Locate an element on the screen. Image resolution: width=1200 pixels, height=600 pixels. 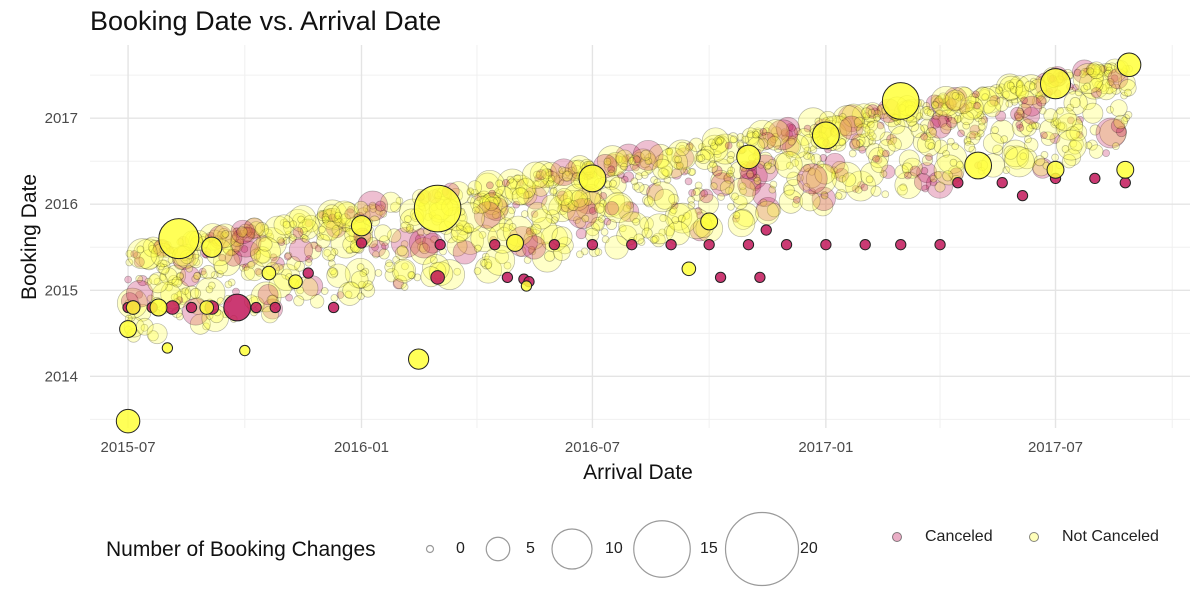
size-legend-circle is located at coordinates (572, 549).